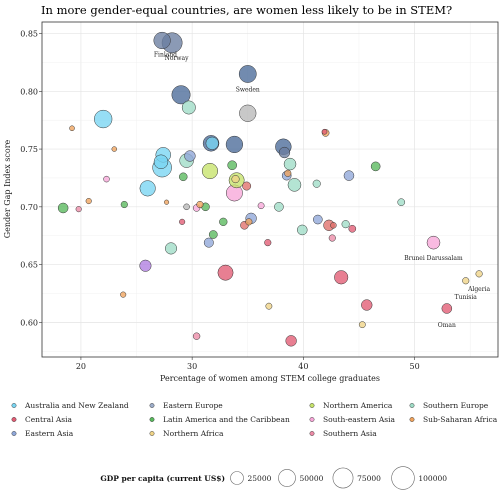 The width and height of the screenshot is (504, 504). Describe the element at coordinates (303, 366) in the screenshot. I see `x-tick-label: 40` at that location.